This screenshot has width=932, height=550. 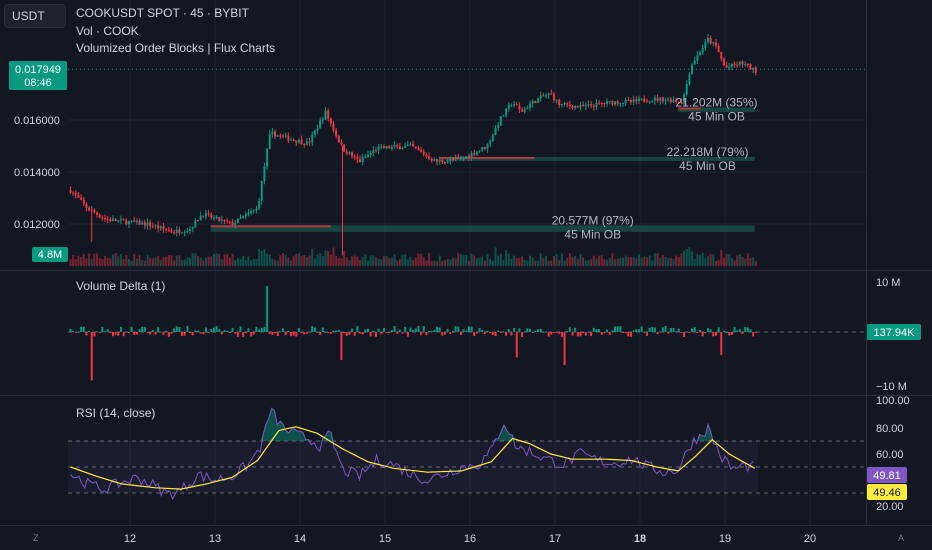 What do you see at coordinates (412, 424) in the screenshot?
I see `rsi-overbought-fill` at bounding box center [412, 424].